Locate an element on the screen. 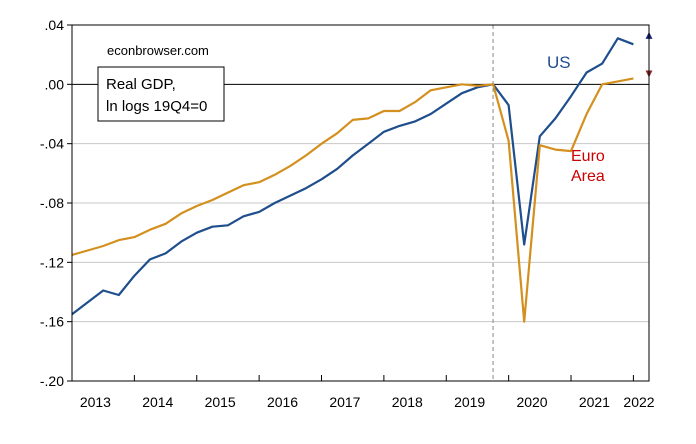 Image resolution: width=696 pixels, height=444 pixels. y-tick-label: .04 is located at coordinates (55, 25).